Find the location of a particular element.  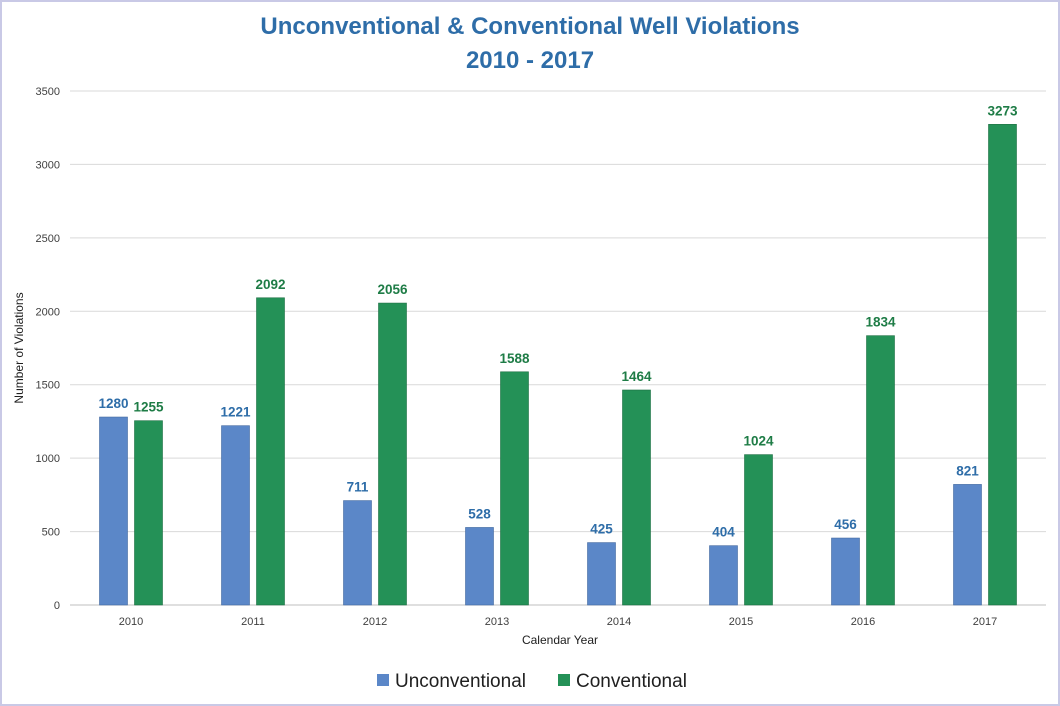

x-tick-label: 2010 is located at coordinates (131, 622).